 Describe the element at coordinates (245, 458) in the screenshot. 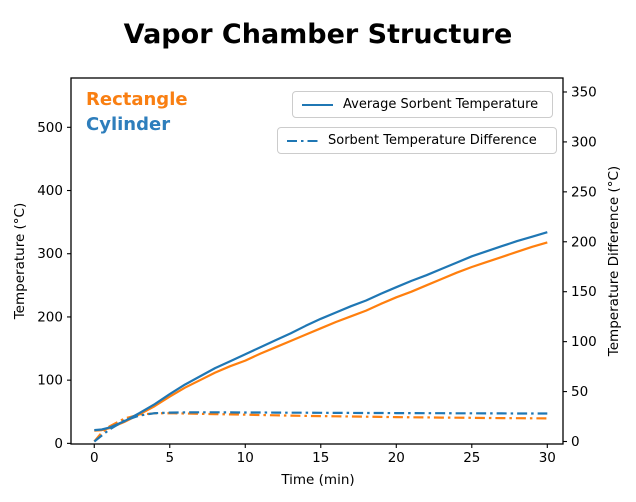

I see `x-tick-label: 10` at that location.